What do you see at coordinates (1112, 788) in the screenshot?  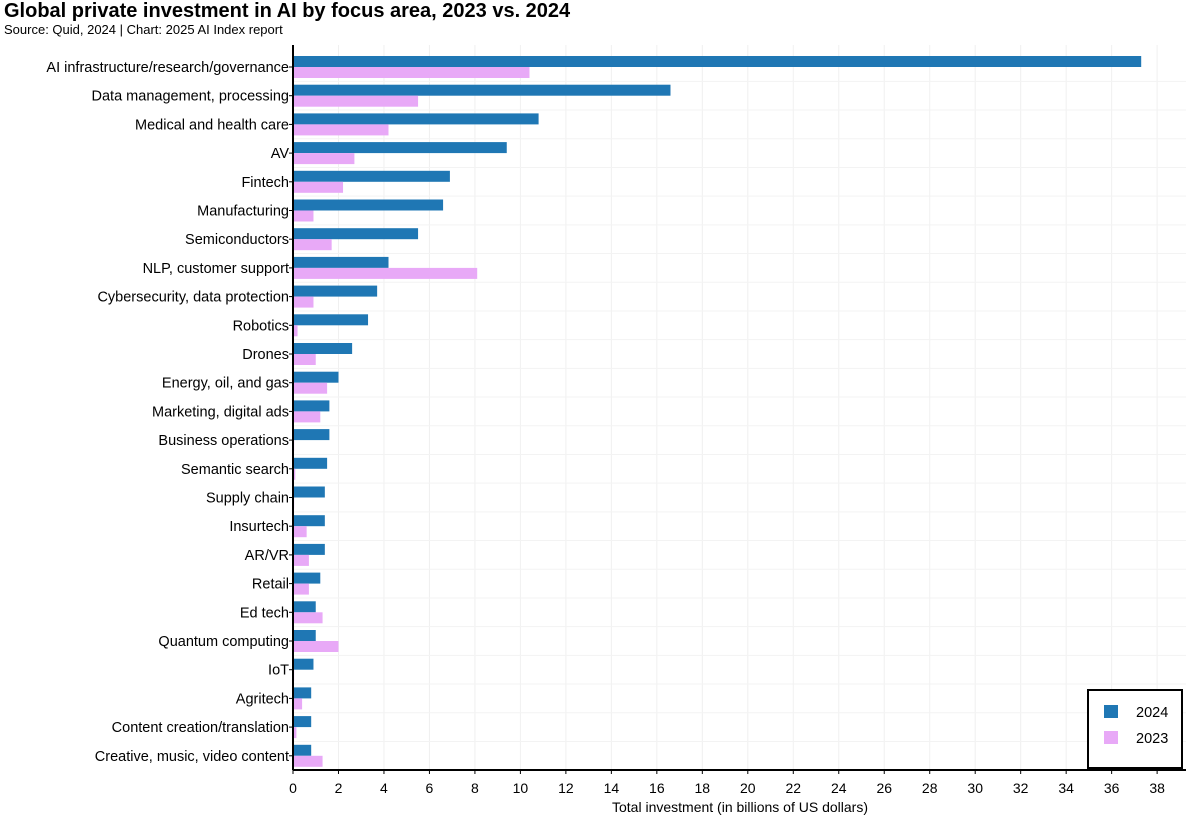 I see `x-tick-label: 36` at bounding box center [1112, 788].